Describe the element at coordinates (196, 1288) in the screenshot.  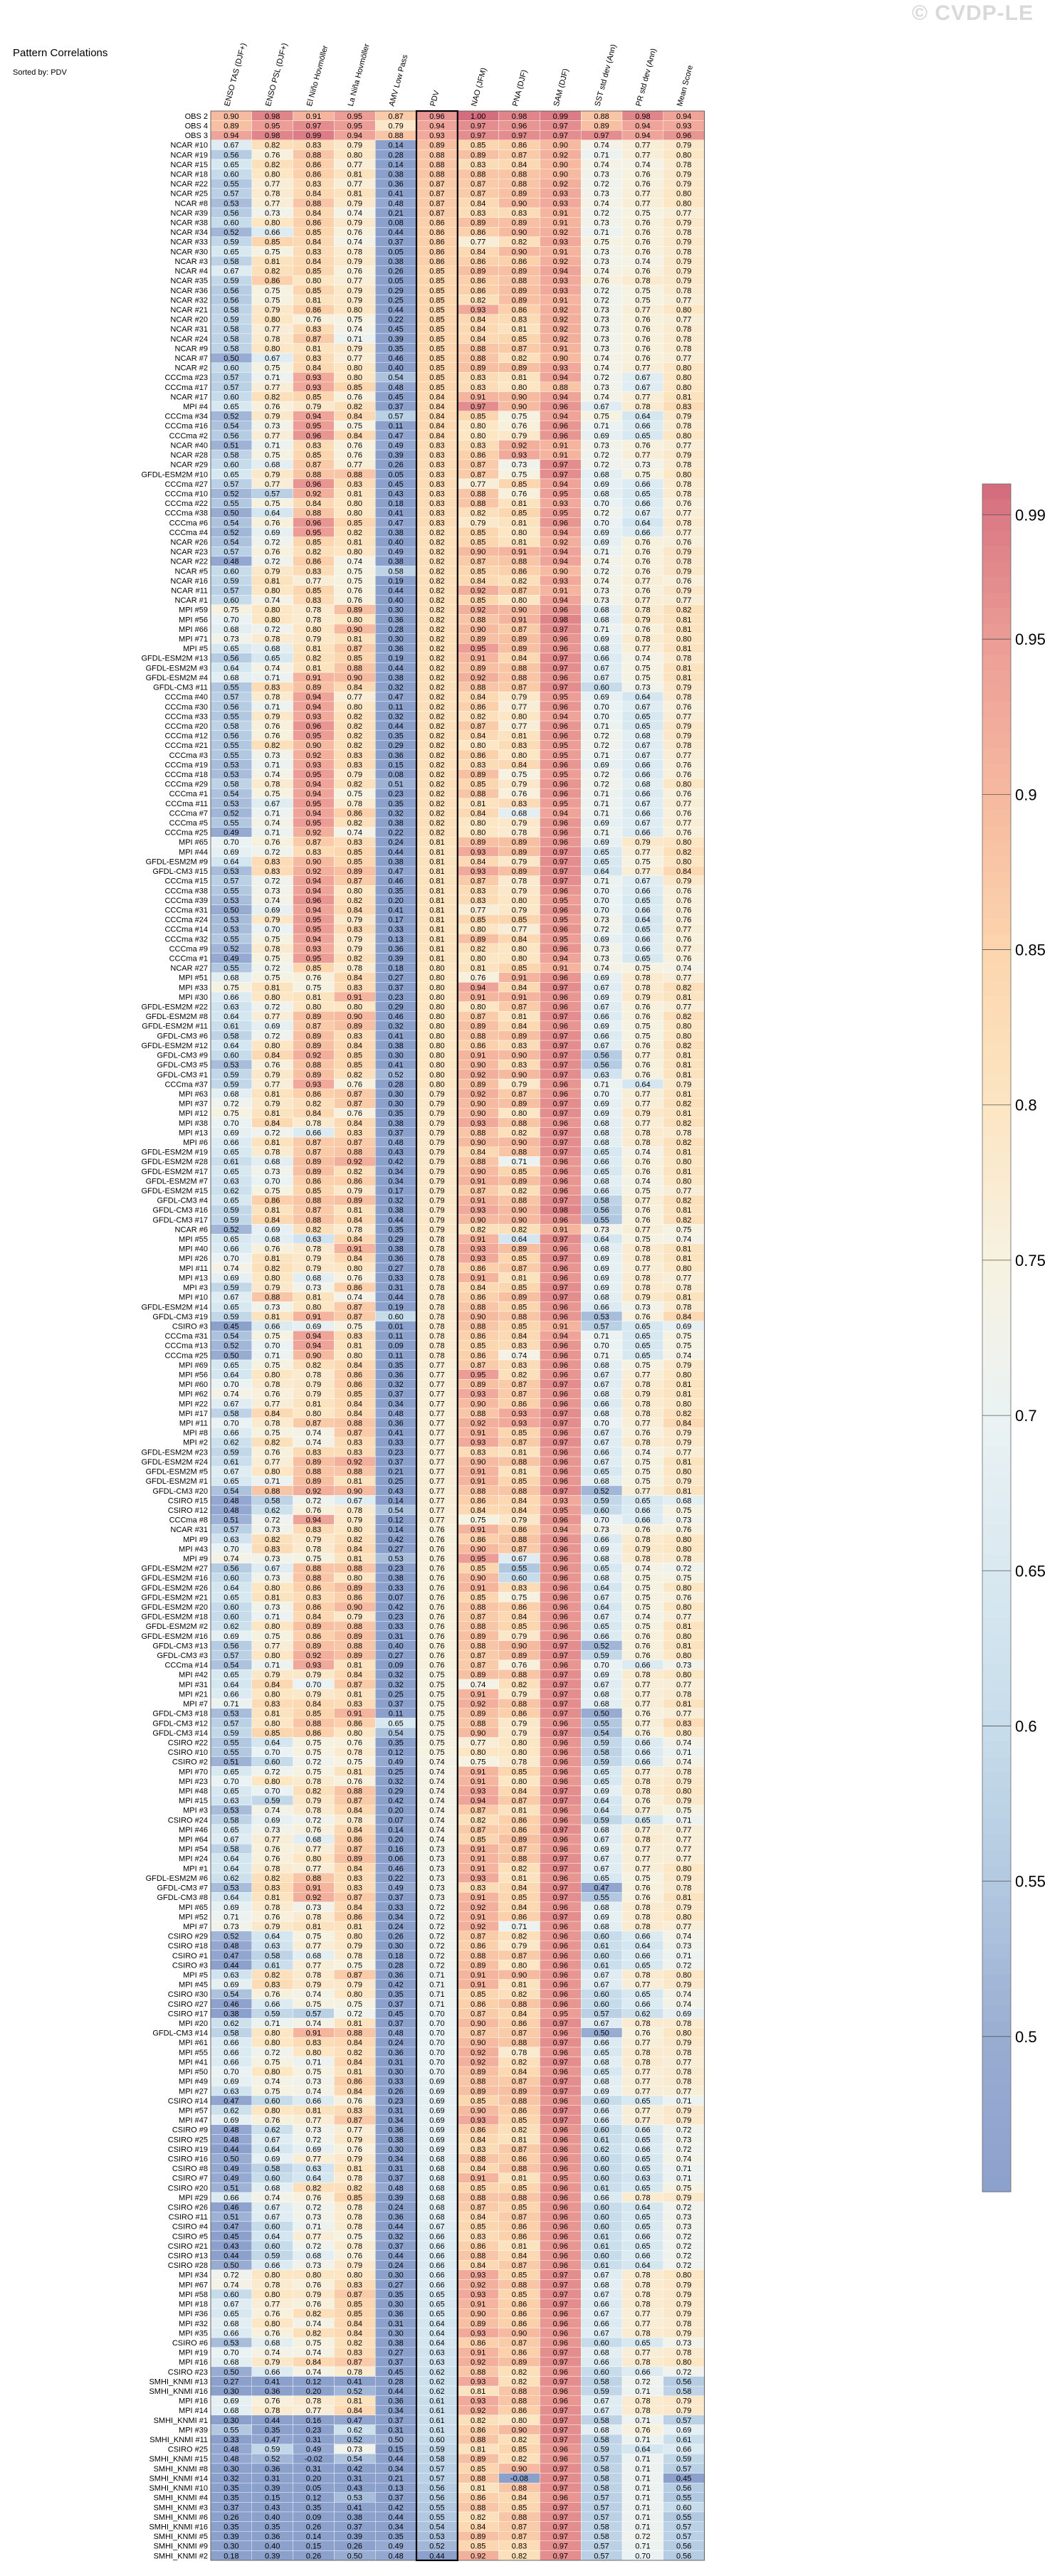
I see `row-label: MPI #3` at that location.